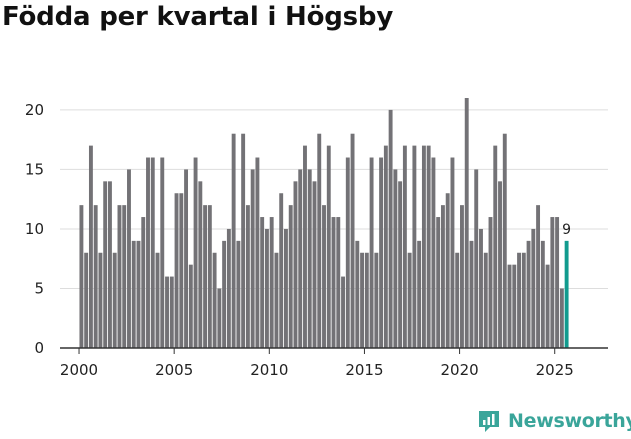 This screenshot has height=439, width=631. I want to click on y-tick-label: 20, so click(34, 110).